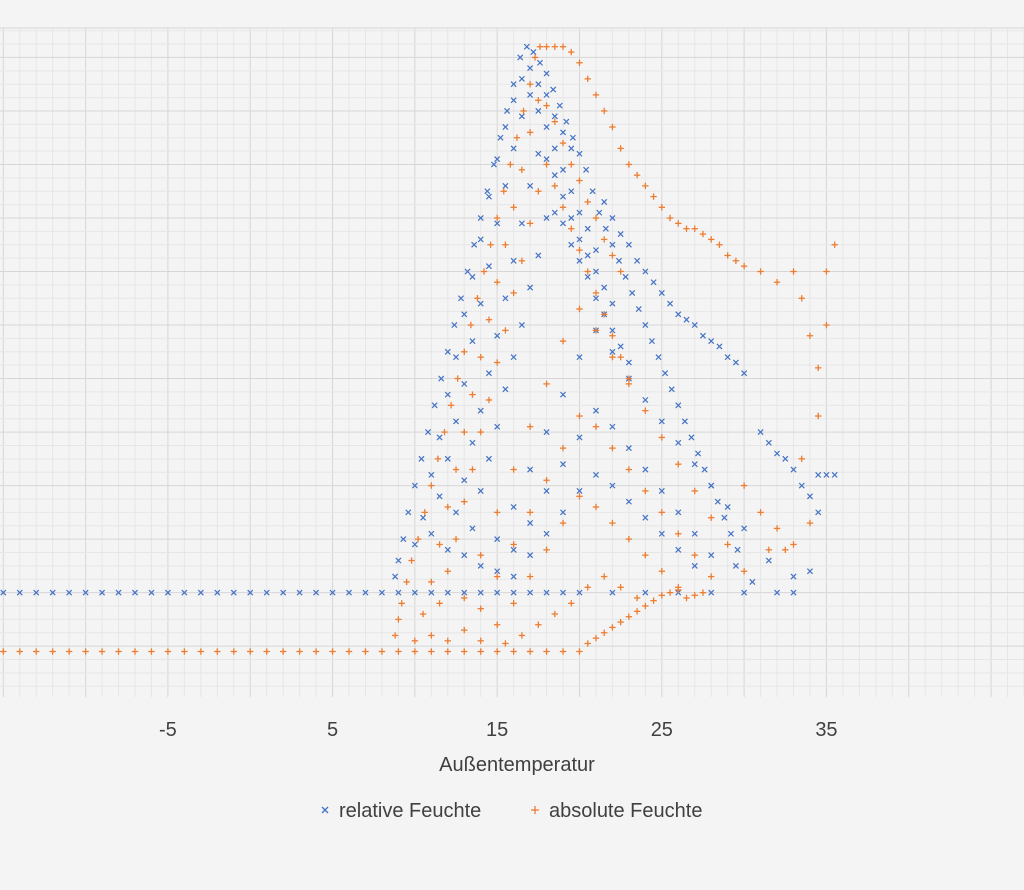 The width and height of the screenshot is (1024, 890). I want to click on x-tick-label: -5, so click(168, 730).